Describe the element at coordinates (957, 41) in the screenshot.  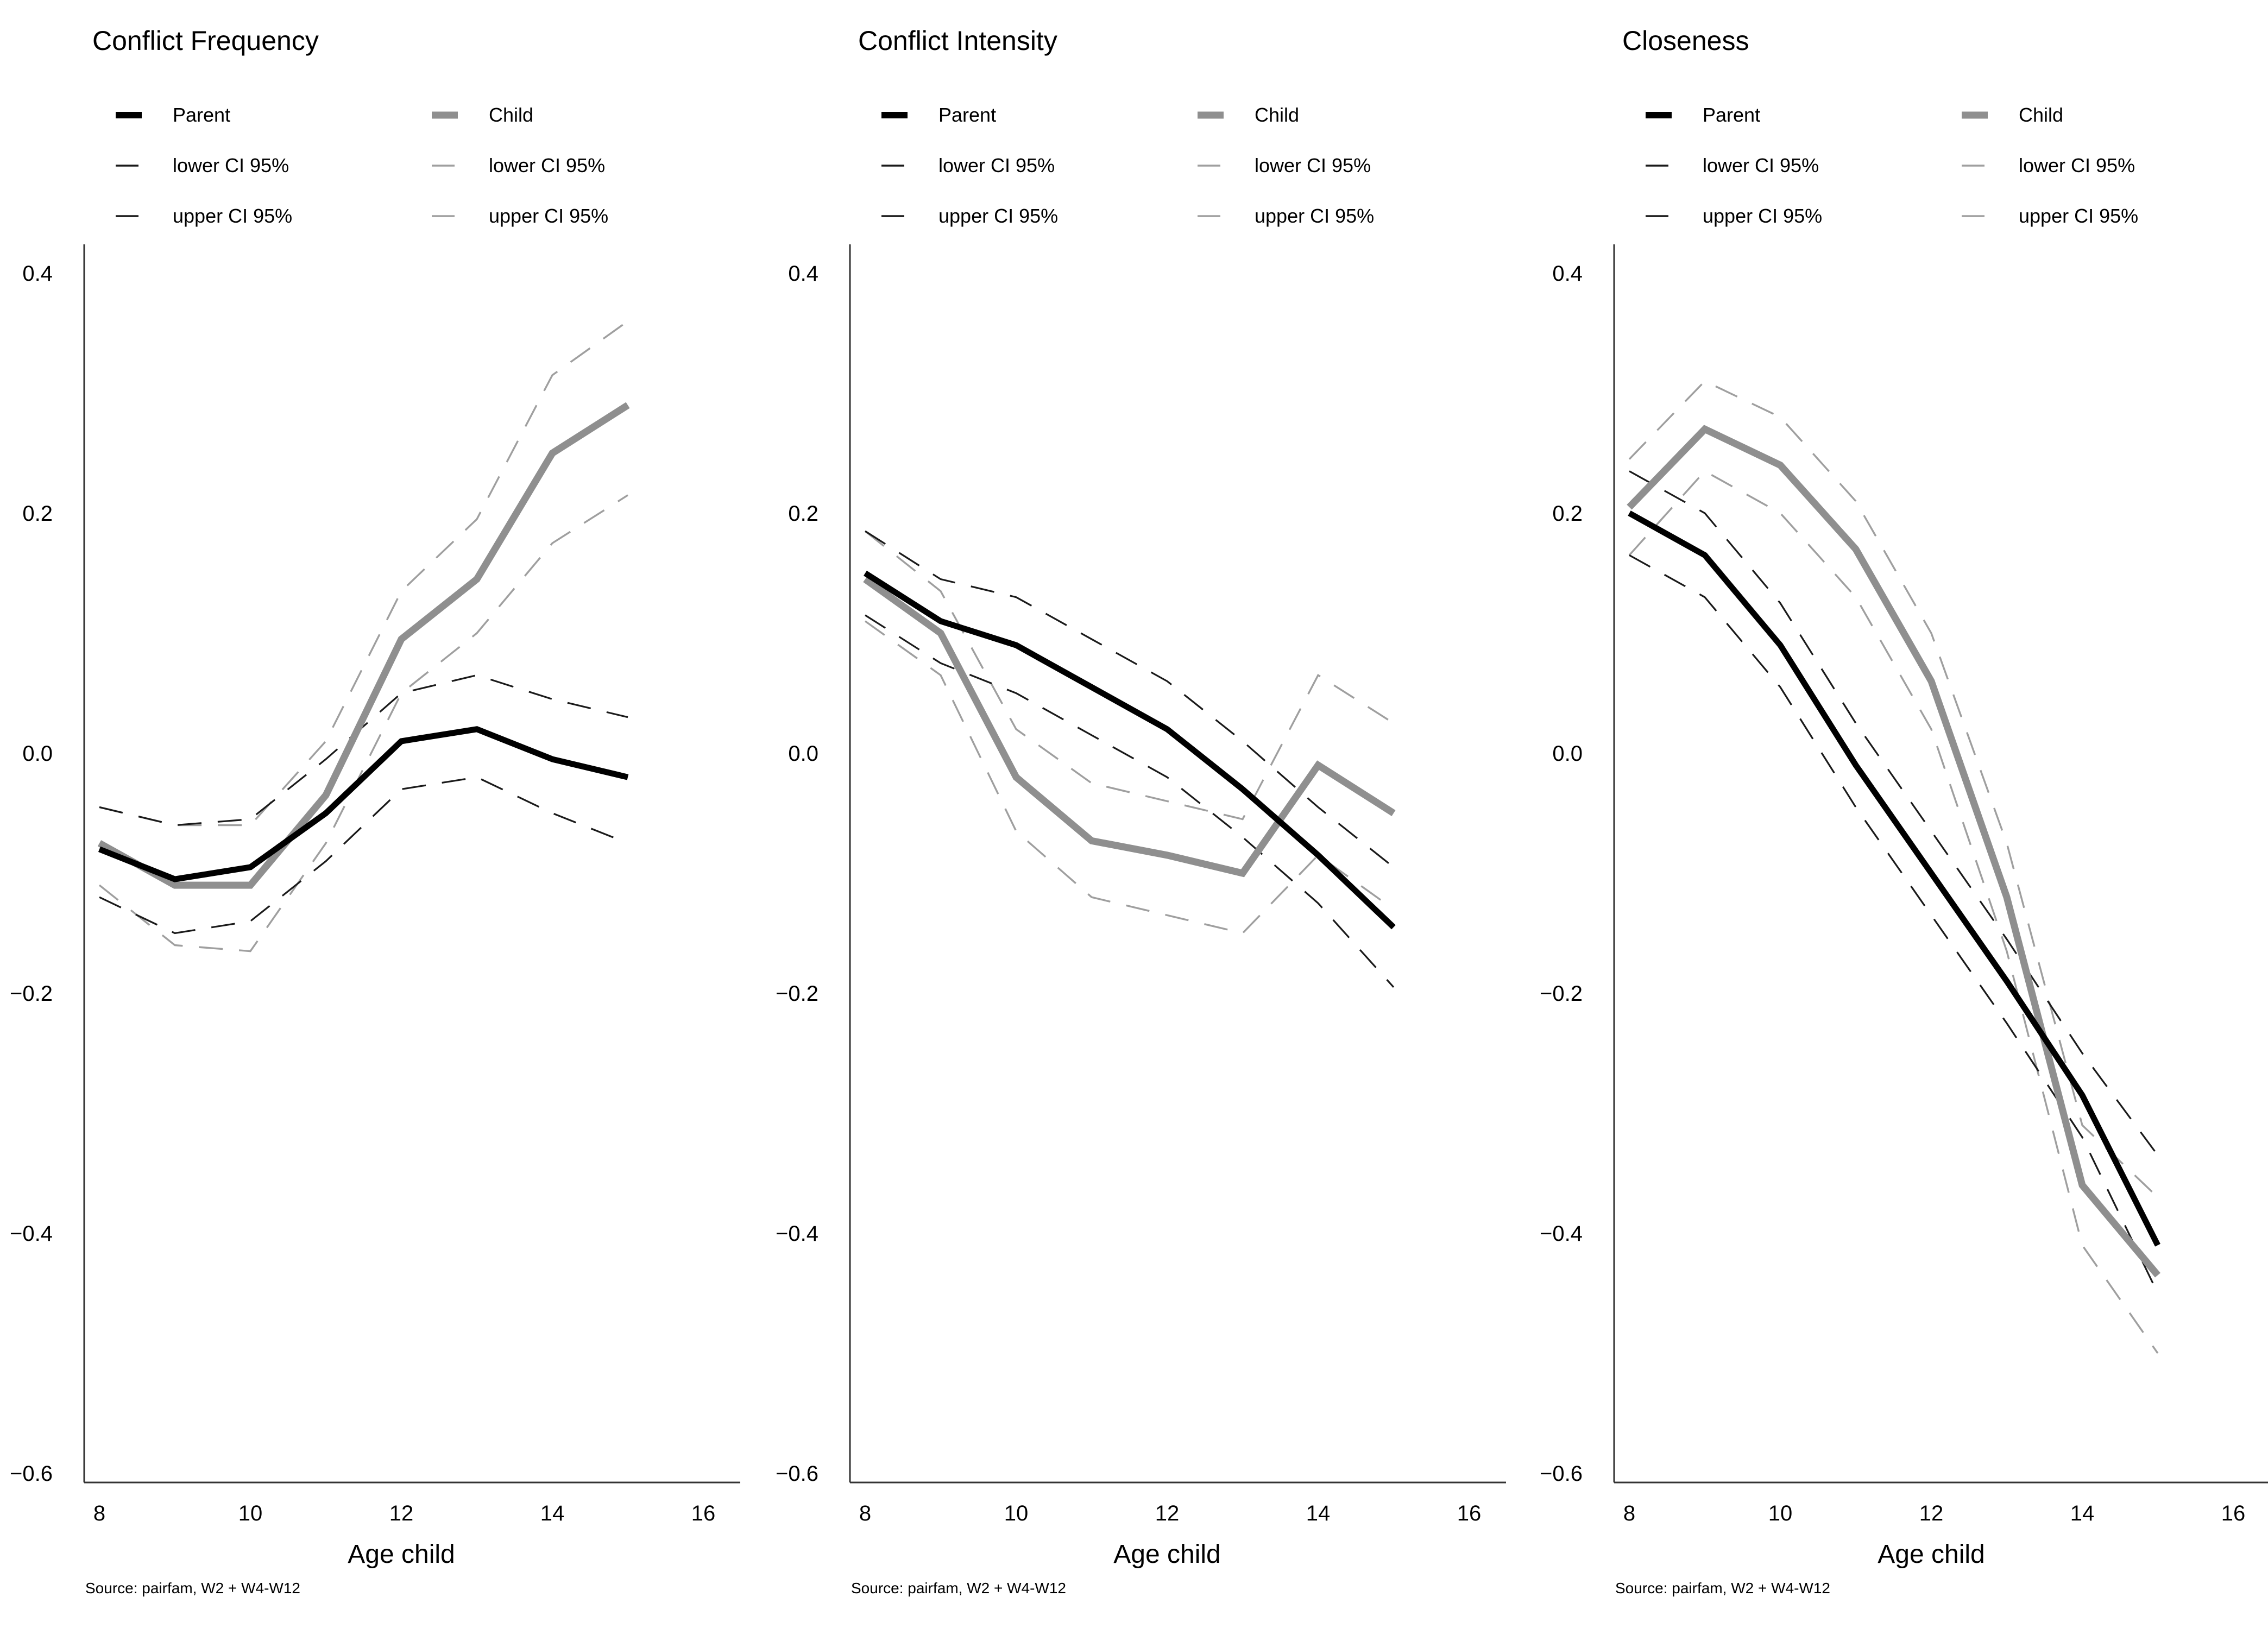
I see `panel-title: Conflict Intensity` at that location.